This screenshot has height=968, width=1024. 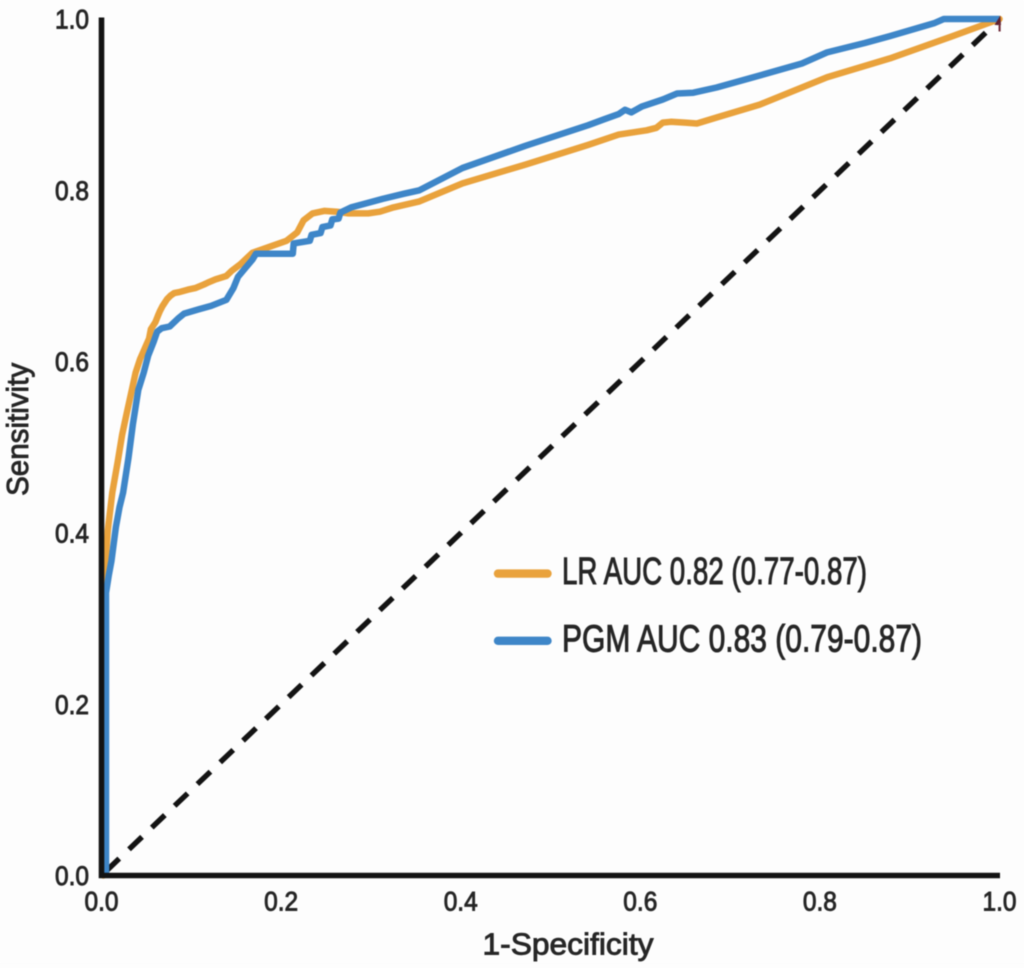 I want to click on svg-text: PGM AUC 0.83 (0.79-0.87), so click(x=742, y=639).